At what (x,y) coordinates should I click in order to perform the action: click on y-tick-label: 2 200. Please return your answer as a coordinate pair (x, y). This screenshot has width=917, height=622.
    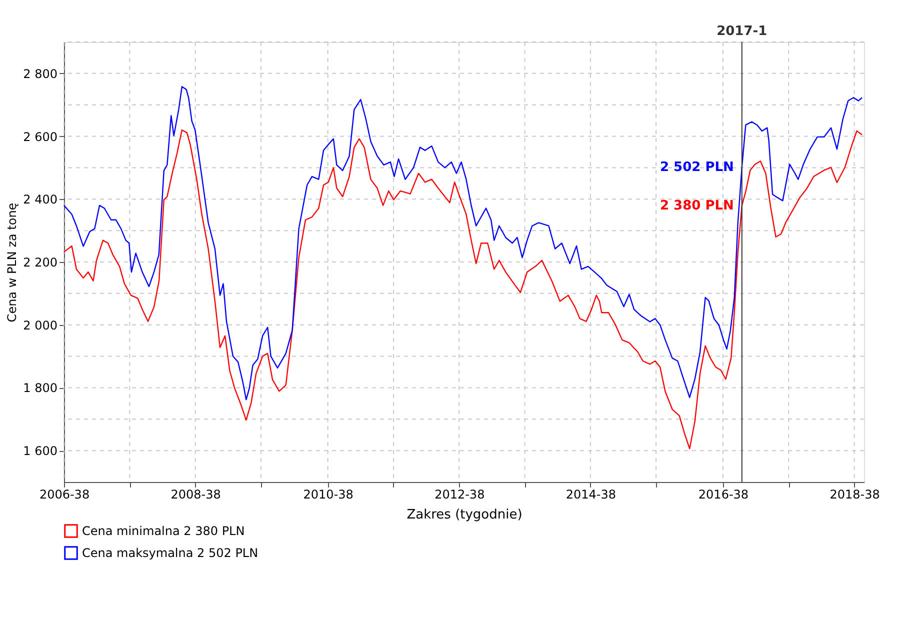
    Looking at the image, I should click on (40, 263).